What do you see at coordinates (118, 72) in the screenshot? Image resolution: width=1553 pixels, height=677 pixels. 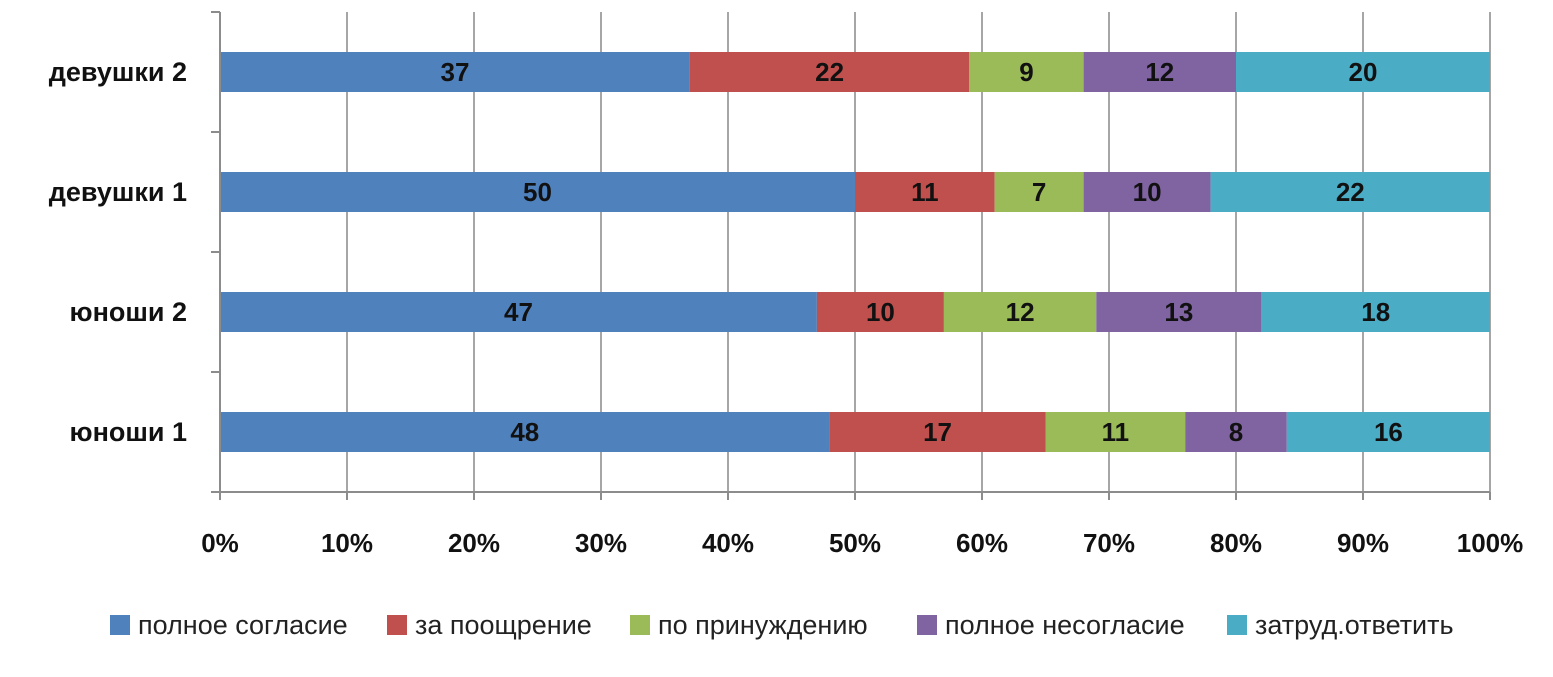 I see `category-label: девушки 2` at bounding box center [118, 72].